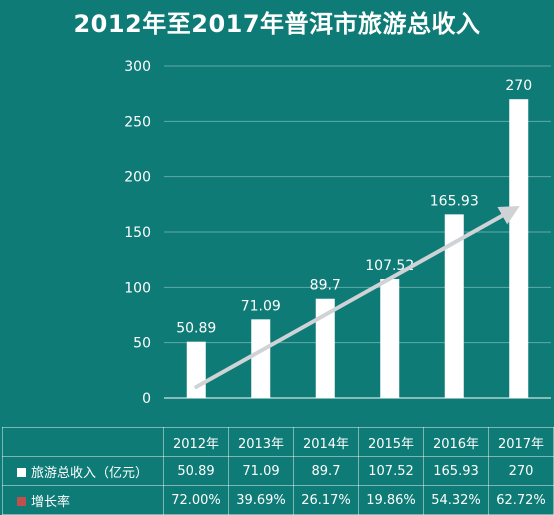  What do you see at coordinates (196, 329) in the screenshot?
I see `data-label: 50.89` at bounding box center [196, 329].